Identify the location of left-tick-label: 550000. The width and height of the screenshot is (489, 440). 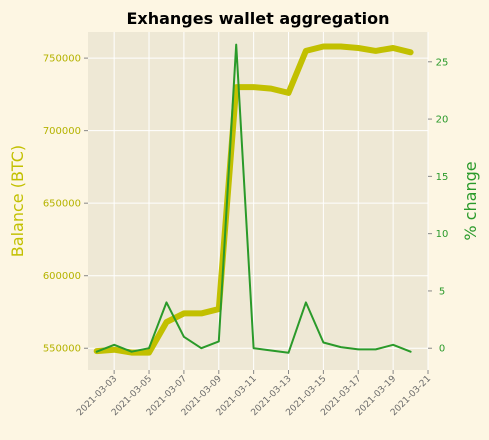
(62, 349).